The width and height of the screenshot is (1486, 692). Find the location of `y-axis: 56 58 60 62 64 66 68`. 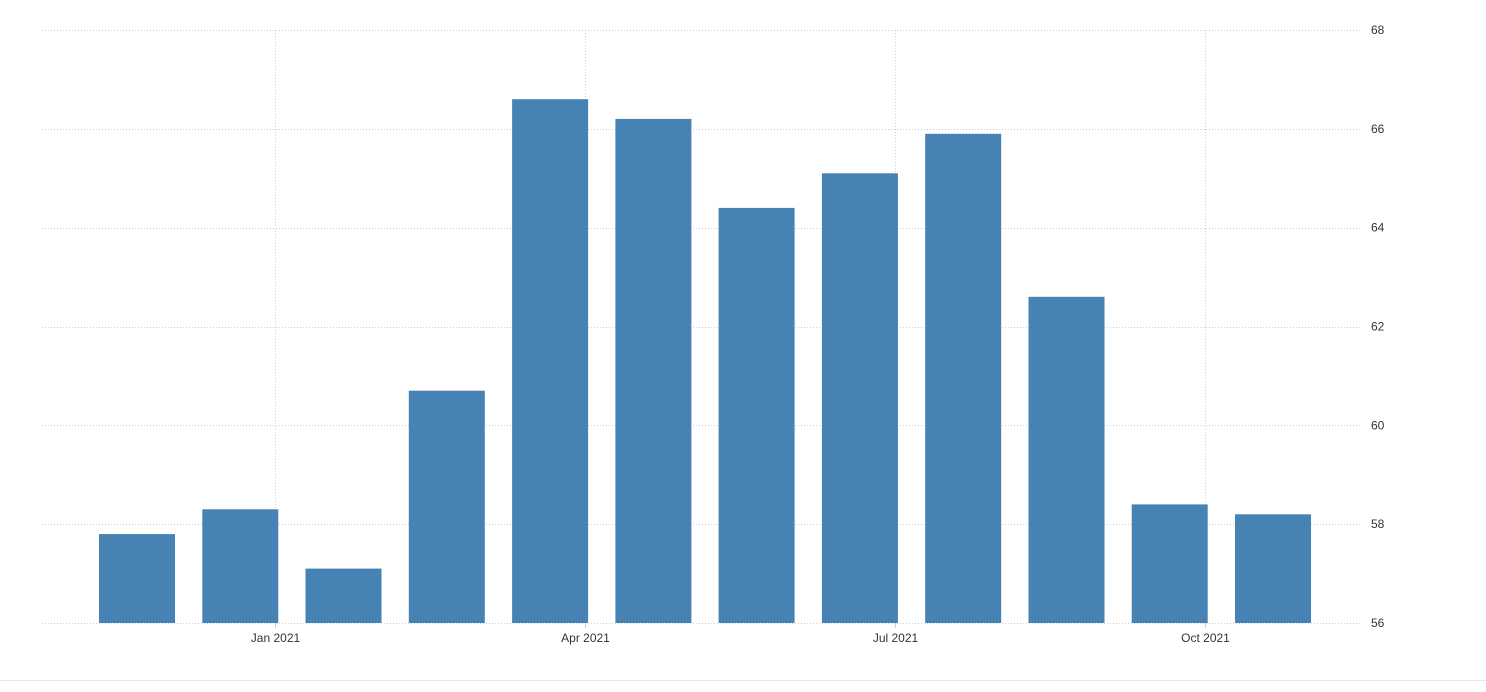

y-axis: 56 58 60 62 64 66 68 is located at coordinates (1378, 326).